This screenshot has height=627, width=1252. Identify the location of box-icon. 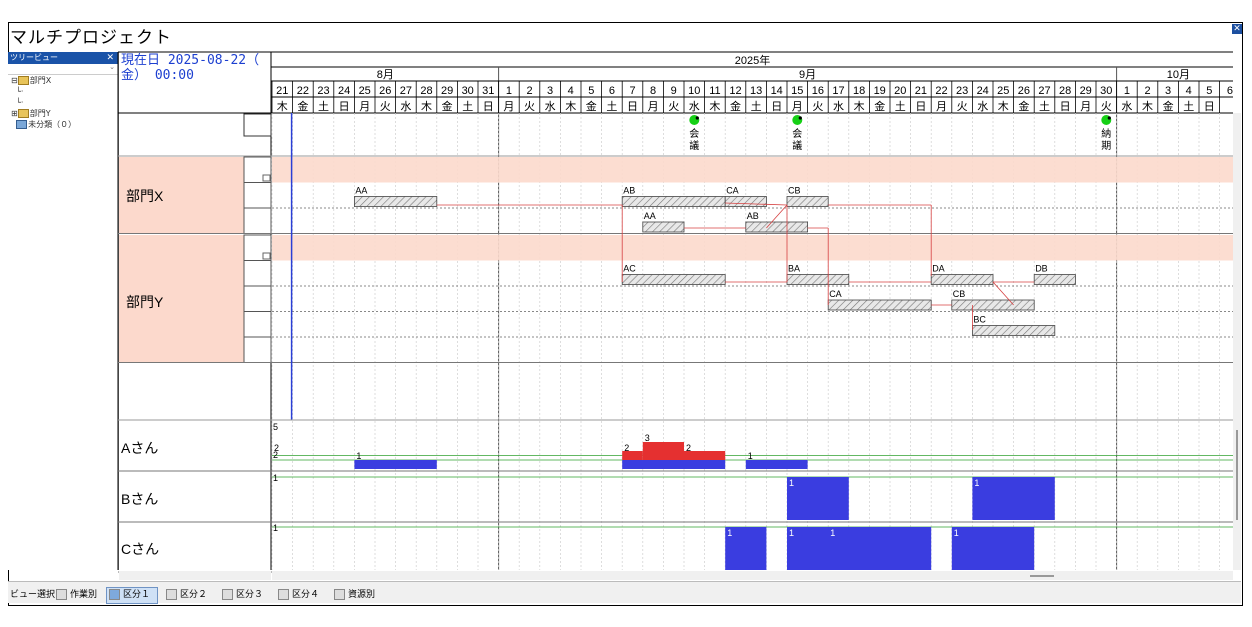
(22, 124).